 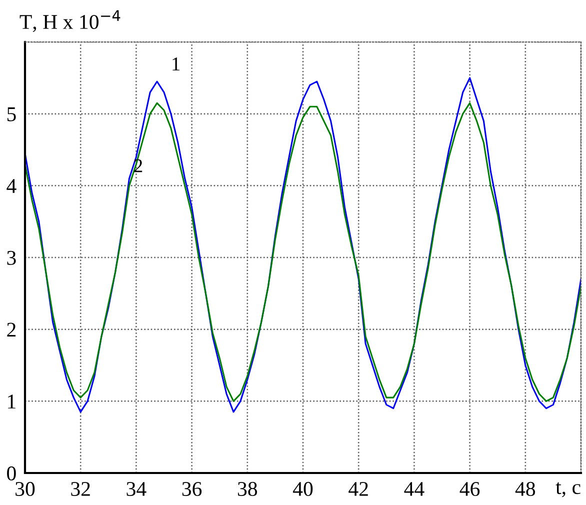 What do you see at coordinates (11, 329) in the screenshot?
I see `y-tick-label: 2` at bounding box center [11, 329].